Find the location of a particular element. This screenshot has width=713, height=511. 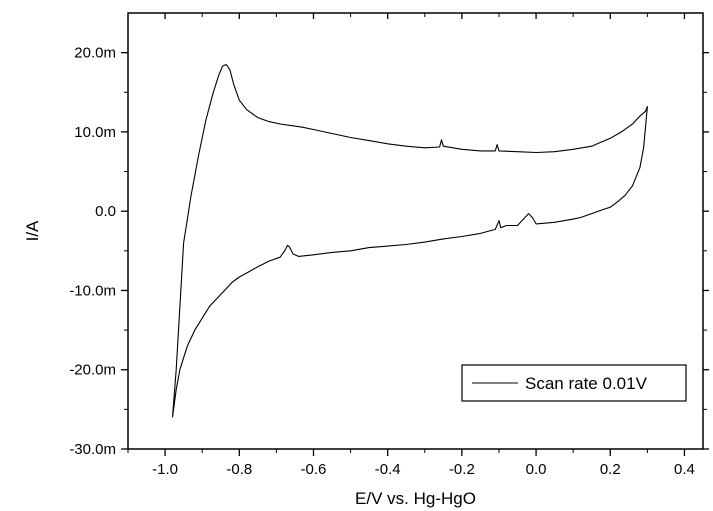

legend-label: Scan rate 0.01V is located at coordinates (586, 383).